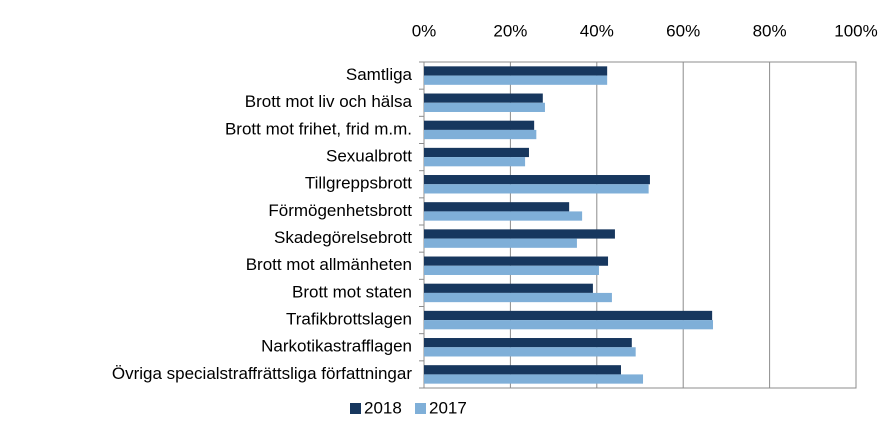 The width and height of the screenshot is (884, 424). What do you see at coordinates (352, 291) in the screenshot?
I see `y-tick-label: Brott mot staten` at bounding box center [352, 291].